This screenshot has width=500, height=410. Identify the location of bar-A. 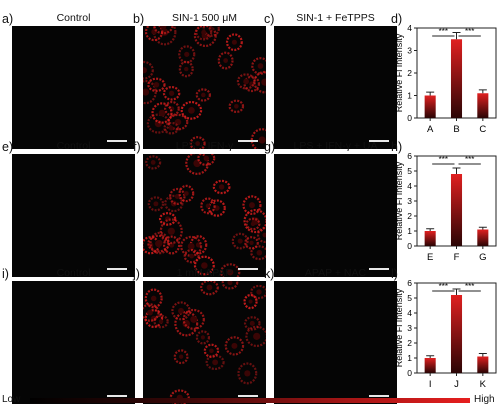
(430, 106).